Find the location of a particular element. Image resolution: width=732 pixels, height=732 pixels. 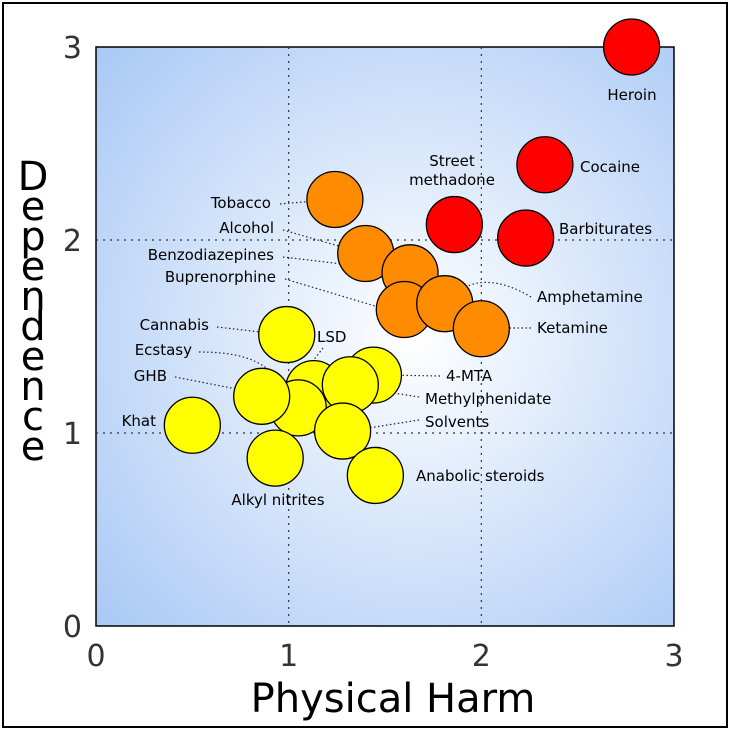

data-label: Khat is located at coordinates (139, 421).